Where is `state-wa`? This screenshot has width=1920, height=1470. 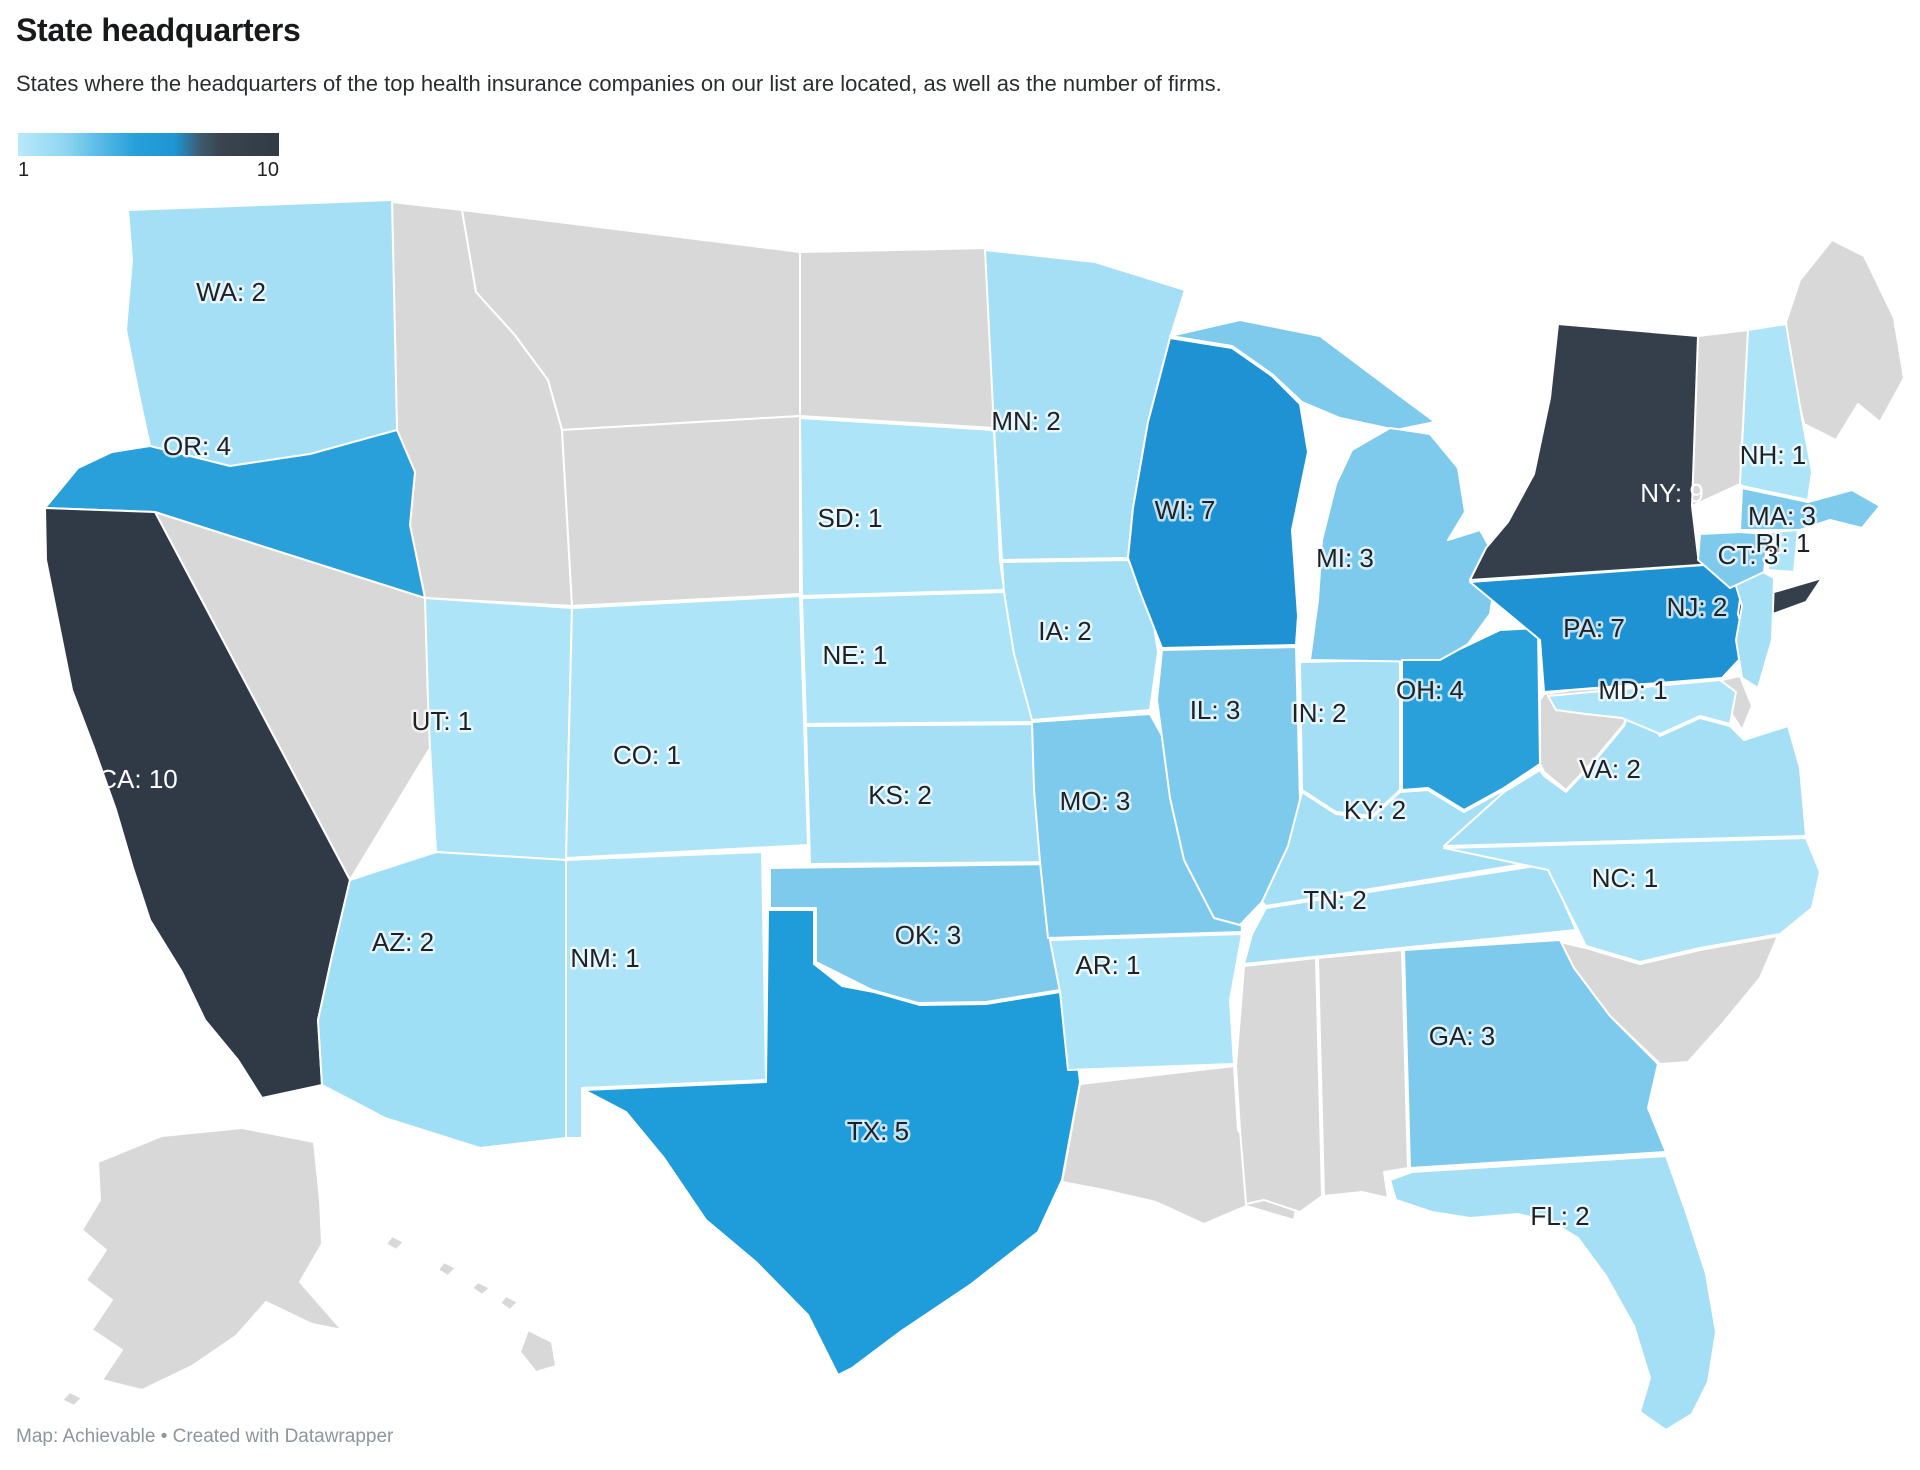 state-wa is located at coordinates (261, 333).